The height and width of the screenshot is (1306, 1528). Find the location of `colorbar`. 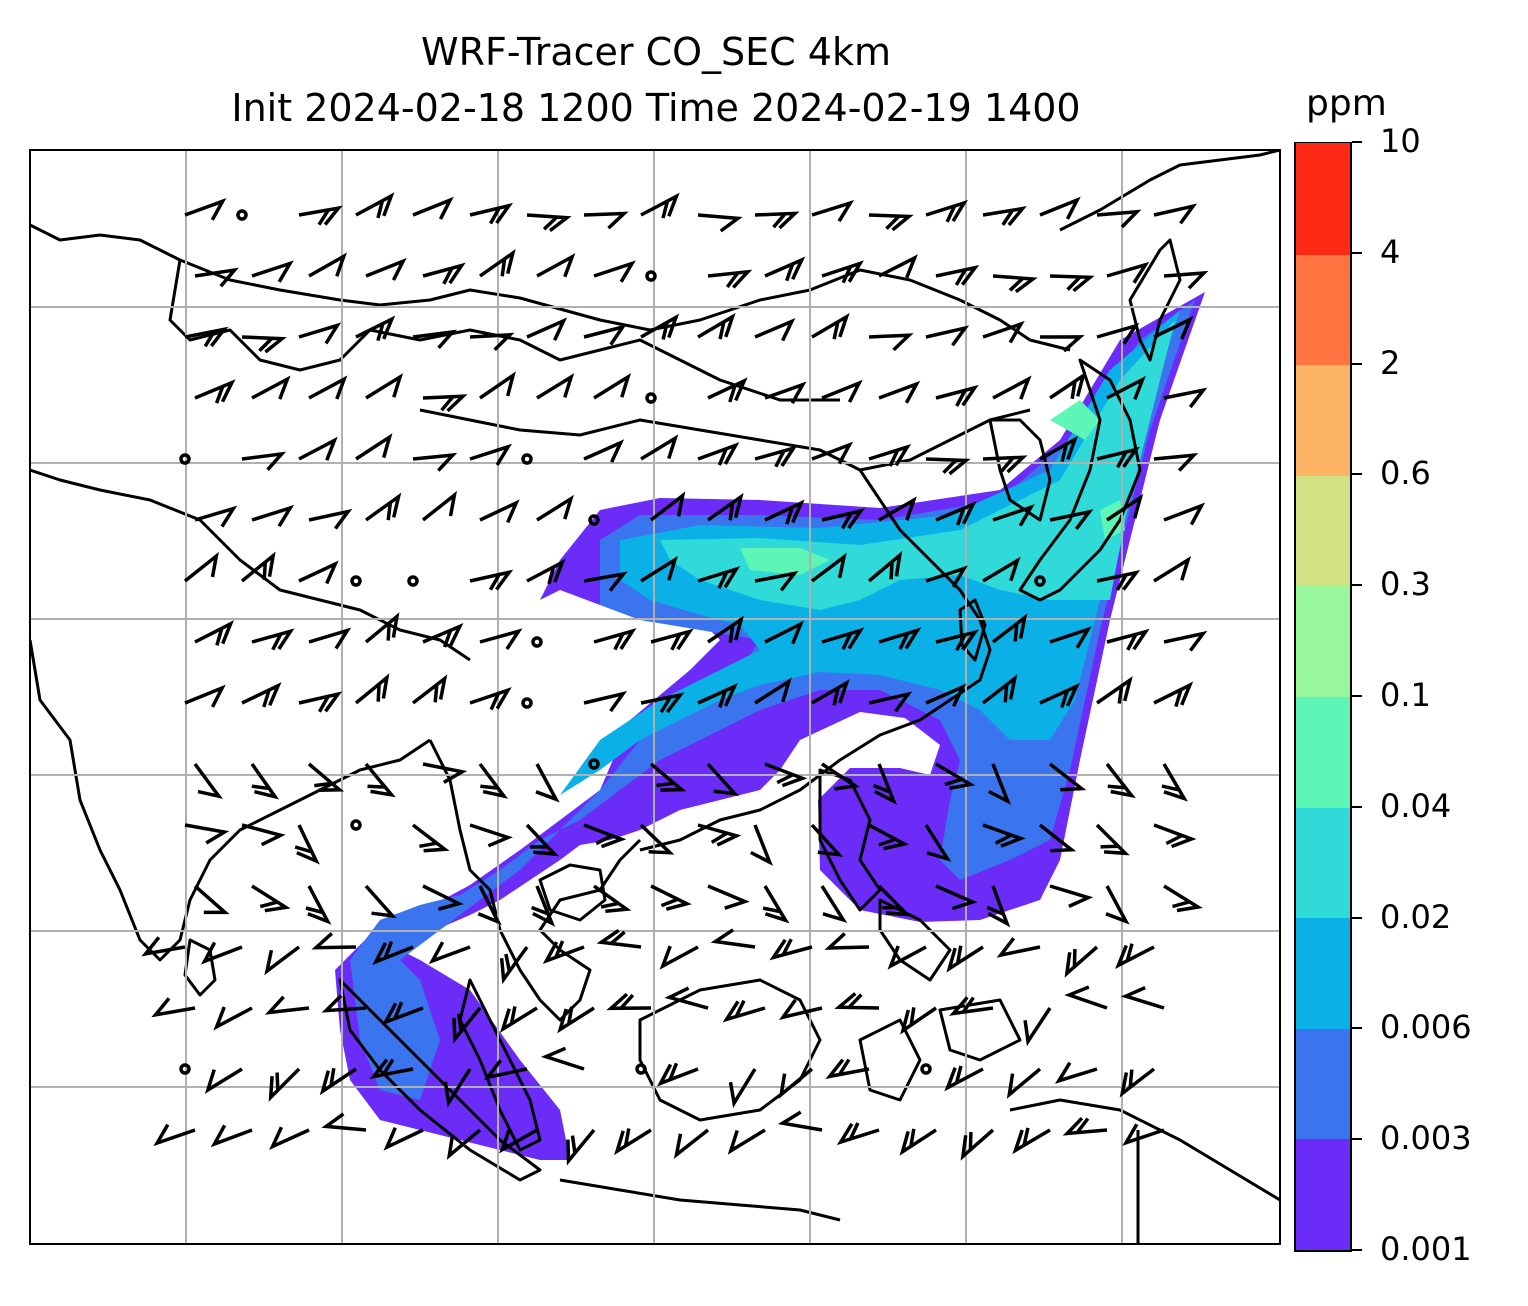

colorbar is located at coordinates (1323, 697).